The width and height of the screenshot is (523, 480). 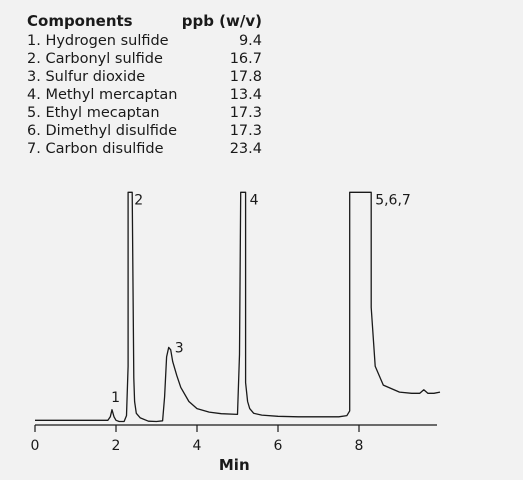 What do you see at coordinates (115, 398) in the screenshot?
I see `peak-label: 1` at bounding box center [115, 398].